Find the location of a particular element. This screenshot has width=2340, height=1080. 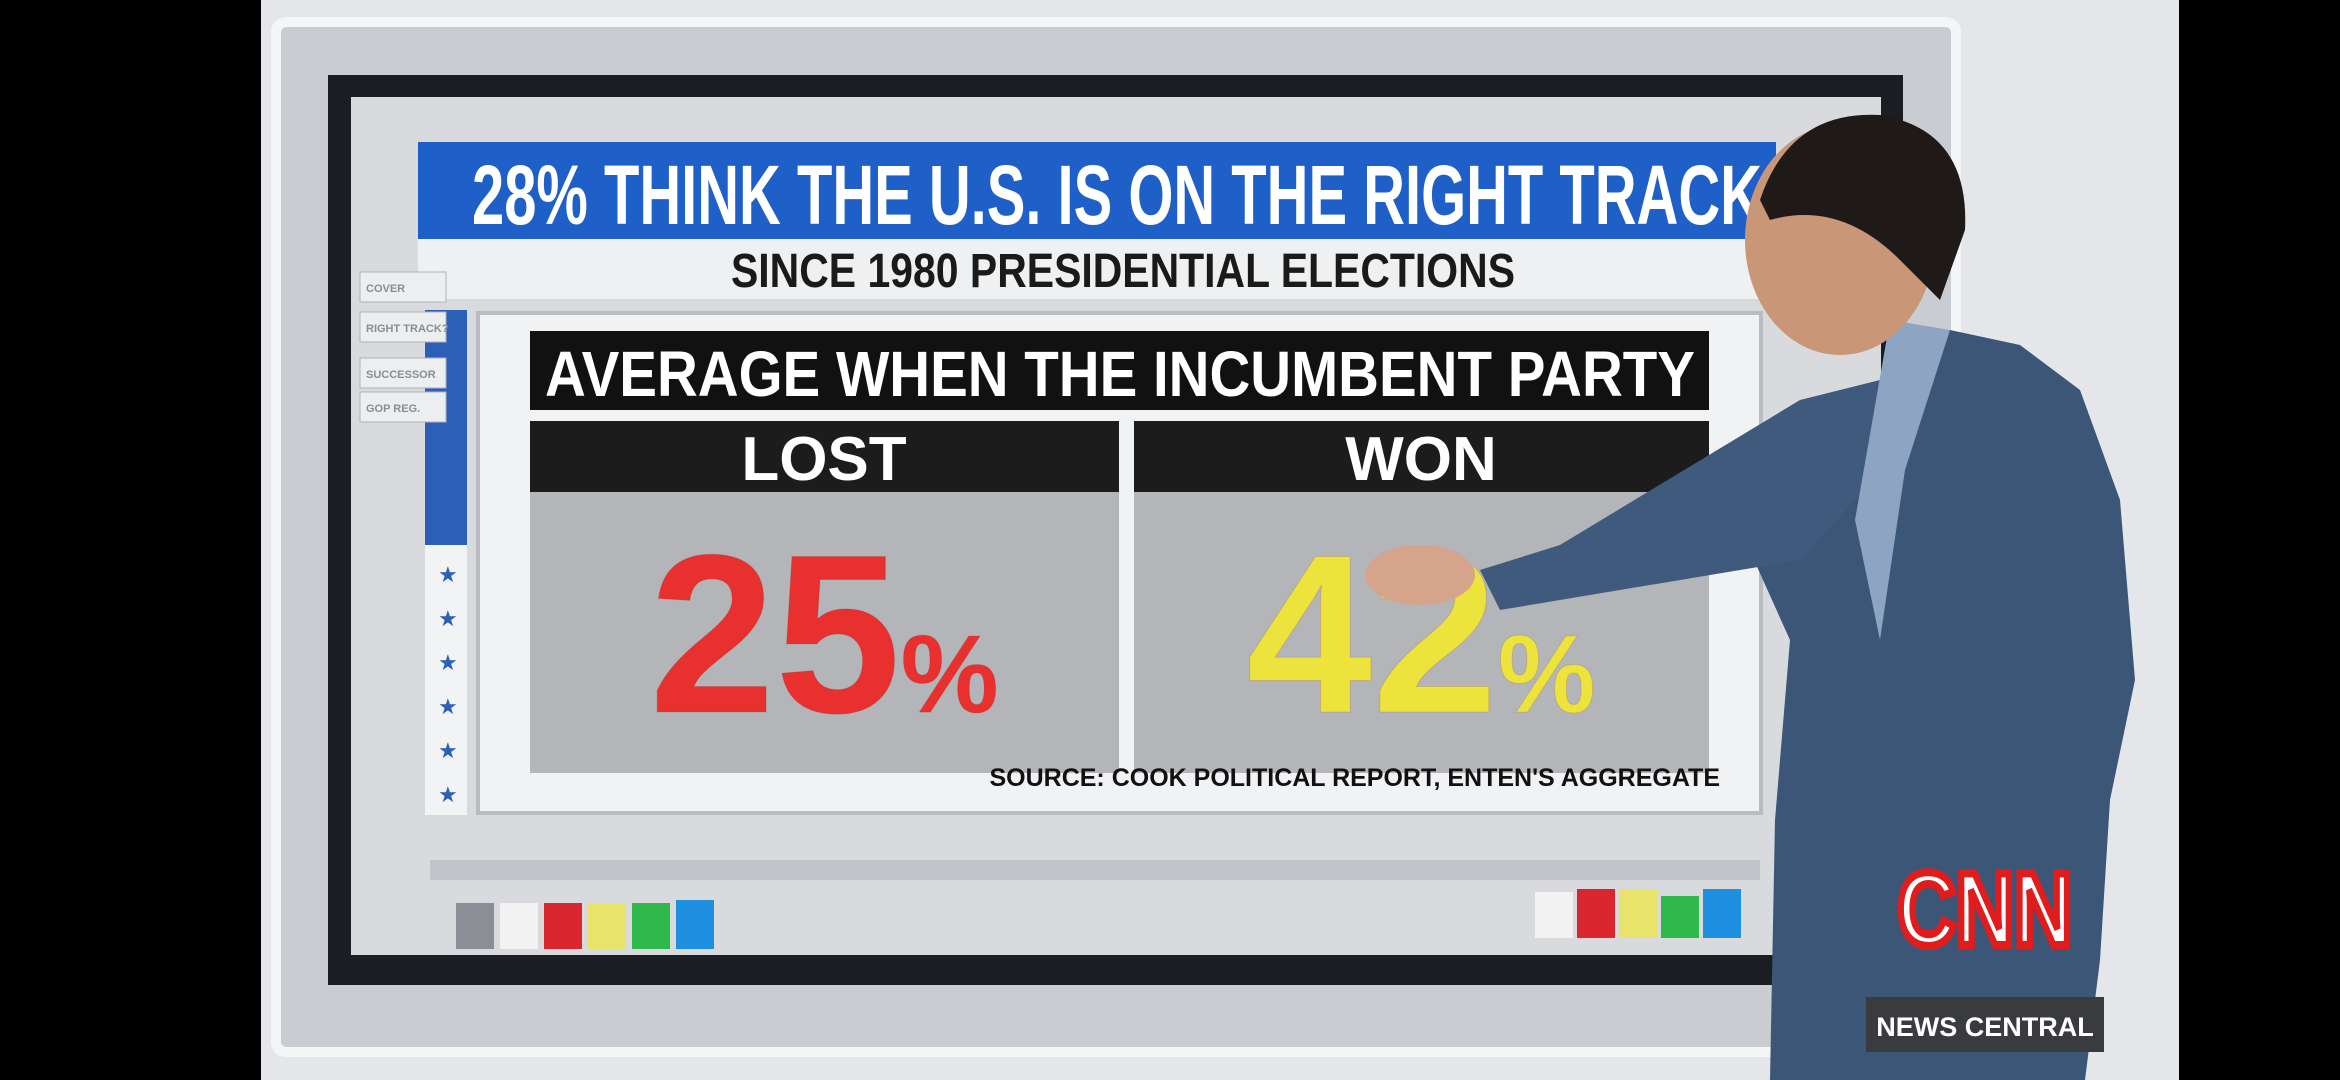

won-header is located at coordinates (1421, 456).